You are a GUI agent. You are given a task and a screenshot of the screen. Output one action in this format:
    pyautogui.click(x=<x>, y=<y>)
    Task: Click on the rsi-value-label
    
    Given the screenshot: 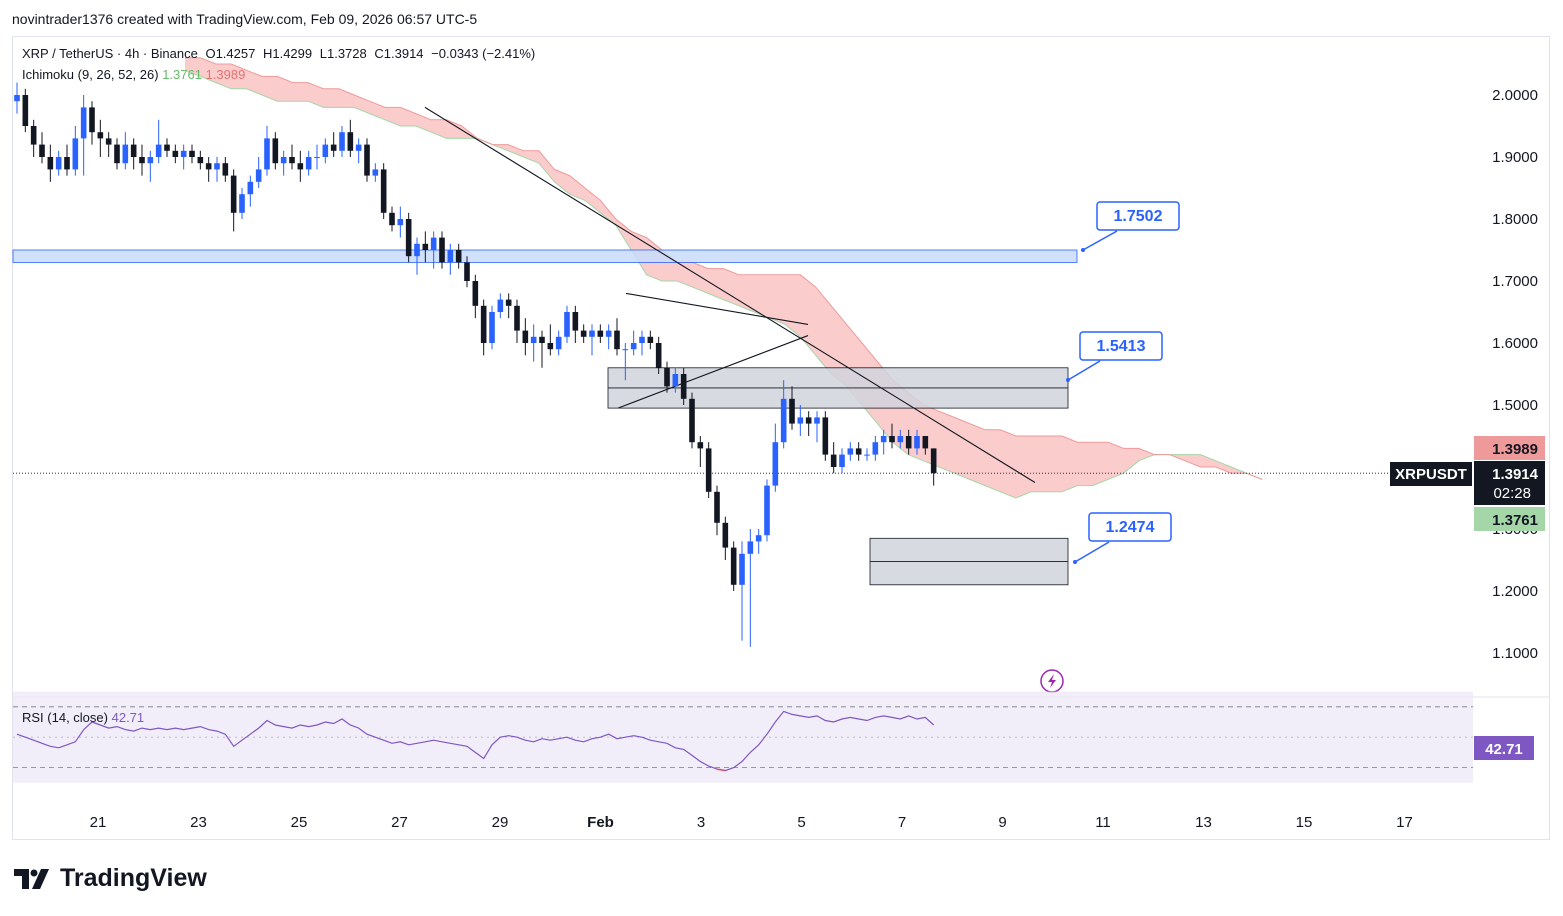 What is the action you would take?
    pyautogui.click(x=1504, y=748)
    